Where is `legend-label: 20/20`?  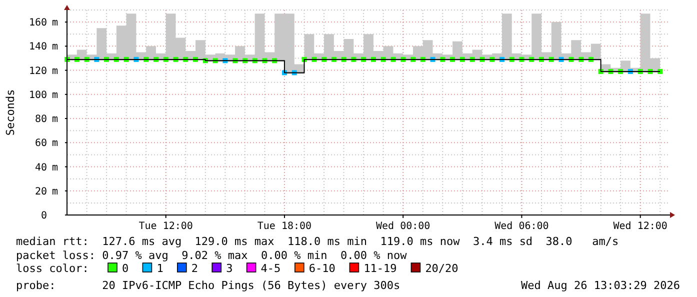 legend-label: 20/20 is located at coordinates (441, 268).